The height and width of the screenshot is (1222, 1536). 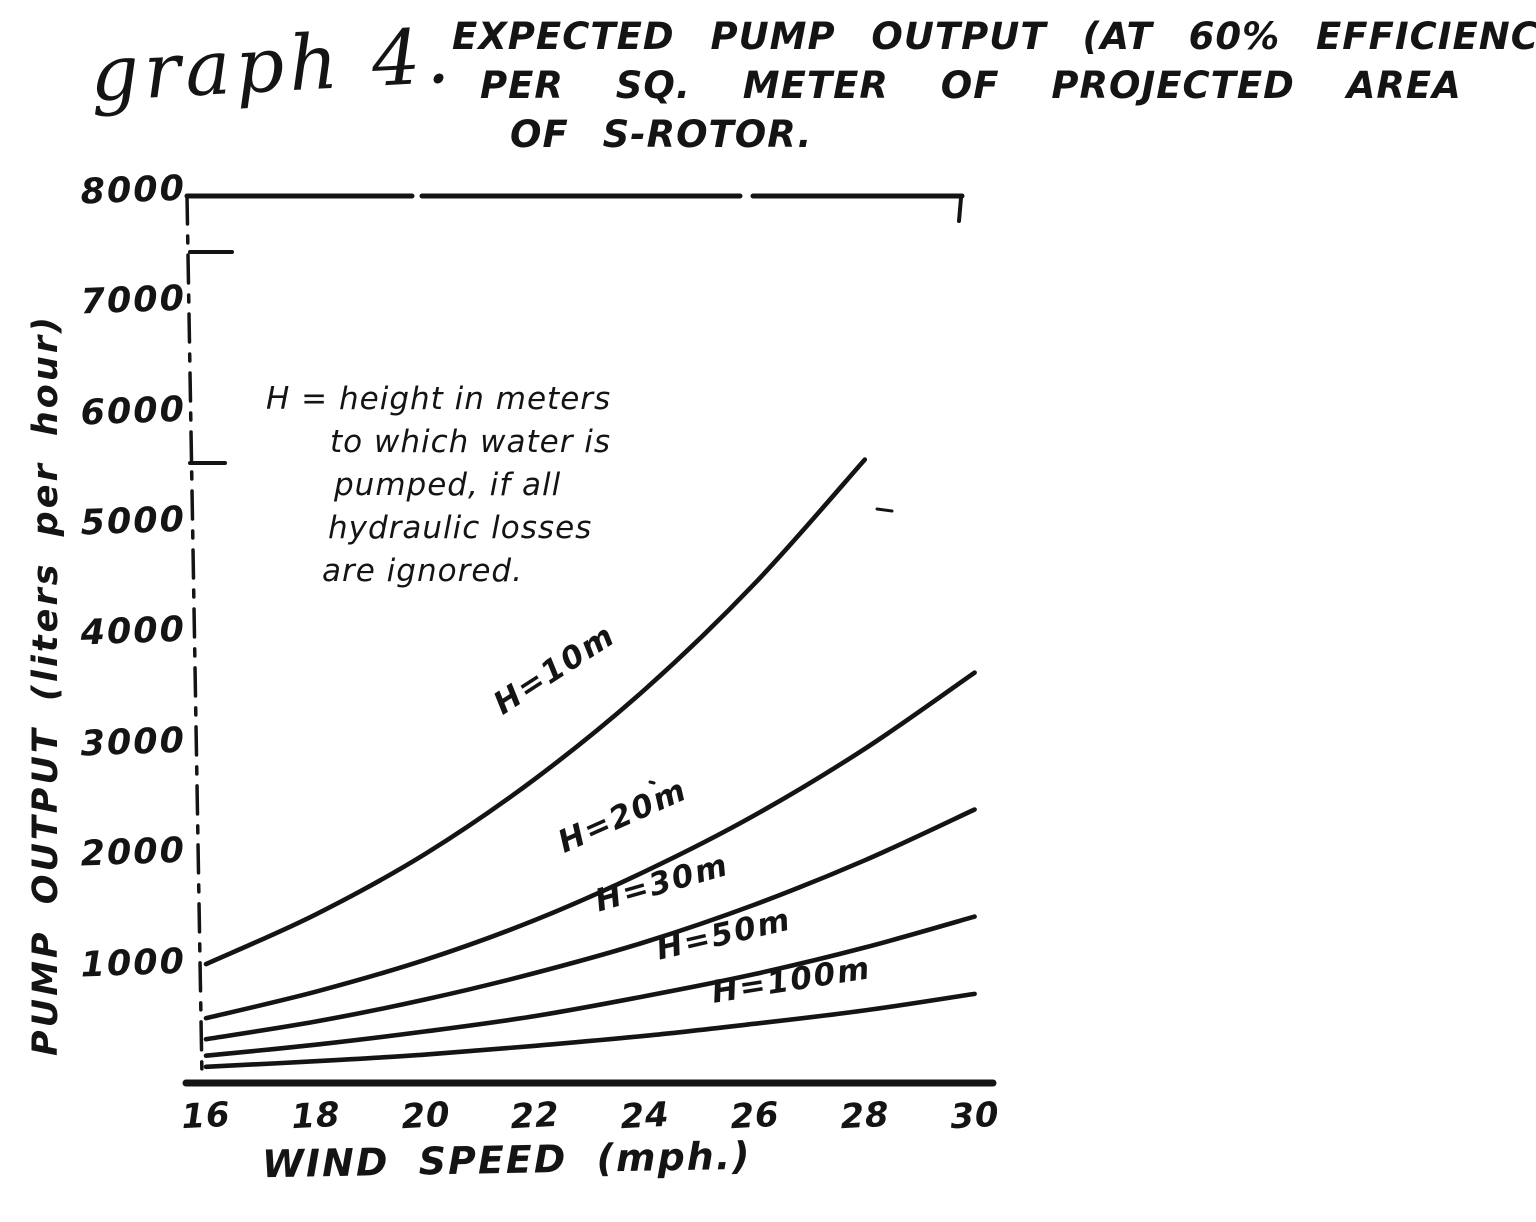 What do you see at coordinates (971, 85) in the screenshot?
I see `chart-title-line-2: PER SQ. METER OF PROJECTED AREA` at bounding box center [971, 85].